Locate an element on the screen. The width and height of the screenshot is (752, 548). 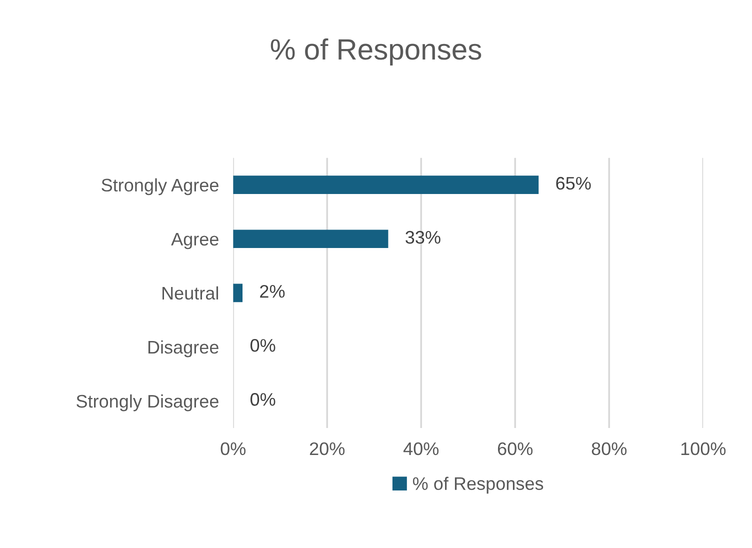
y-tick-label: Neutral is located at coordinates (190, 293).